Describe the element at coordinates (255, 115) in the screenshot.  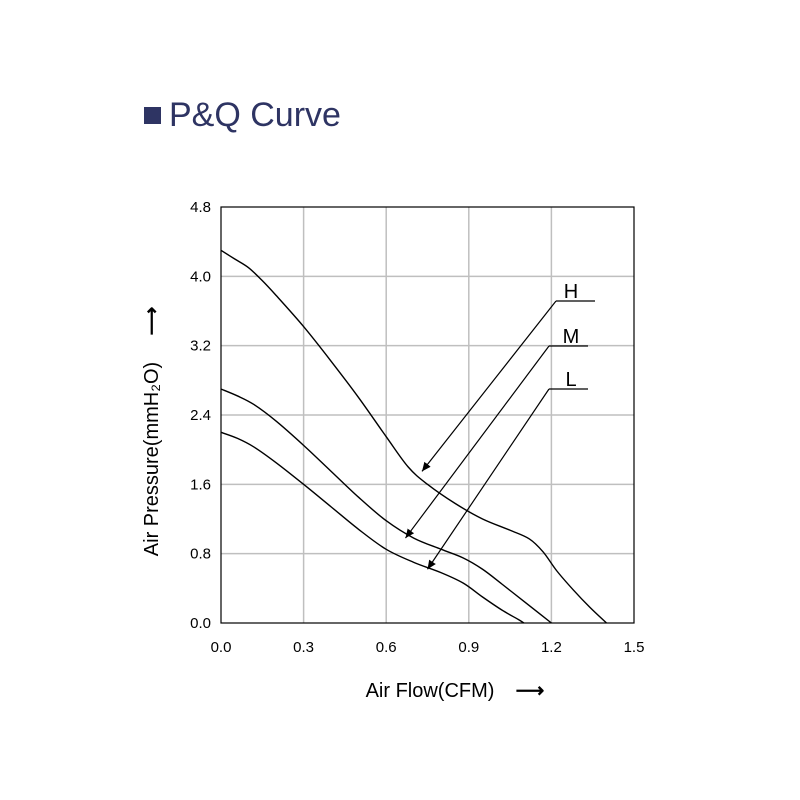
I see `chart-title: P&Q Curve` at that location.